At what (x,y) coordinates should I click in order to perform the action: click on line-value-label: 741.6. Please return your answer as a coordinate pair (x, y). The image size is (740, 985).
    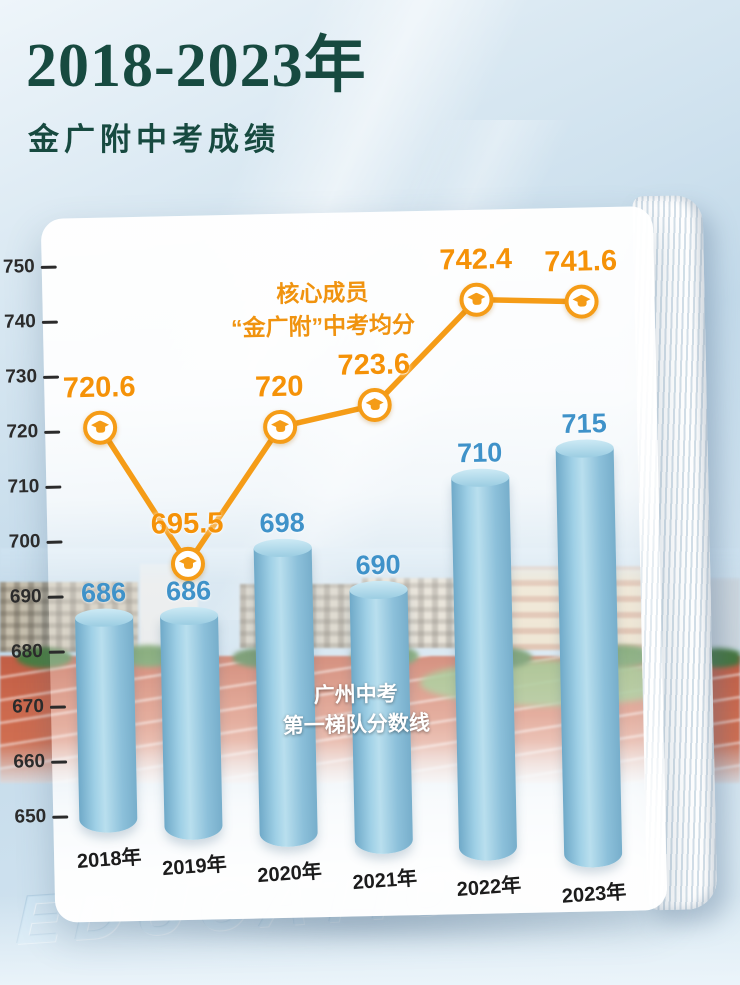
    Looking at the image, I should click on (581, 262).